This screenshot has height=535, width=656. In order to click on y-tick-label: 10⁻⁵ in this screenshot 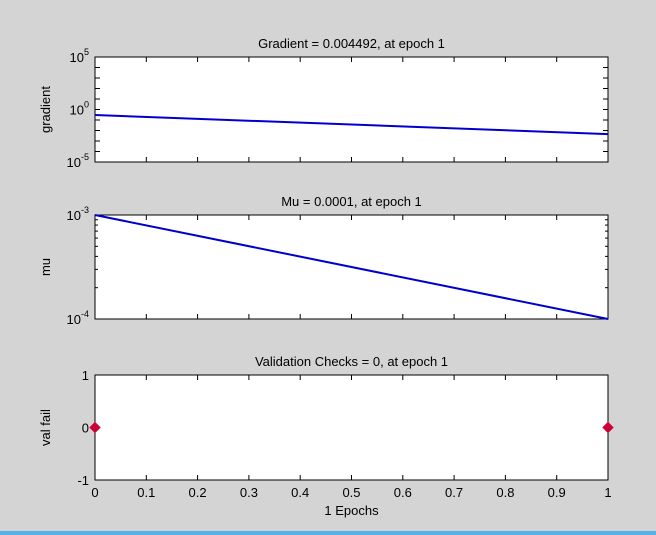, I will do `click(78, 161)`.